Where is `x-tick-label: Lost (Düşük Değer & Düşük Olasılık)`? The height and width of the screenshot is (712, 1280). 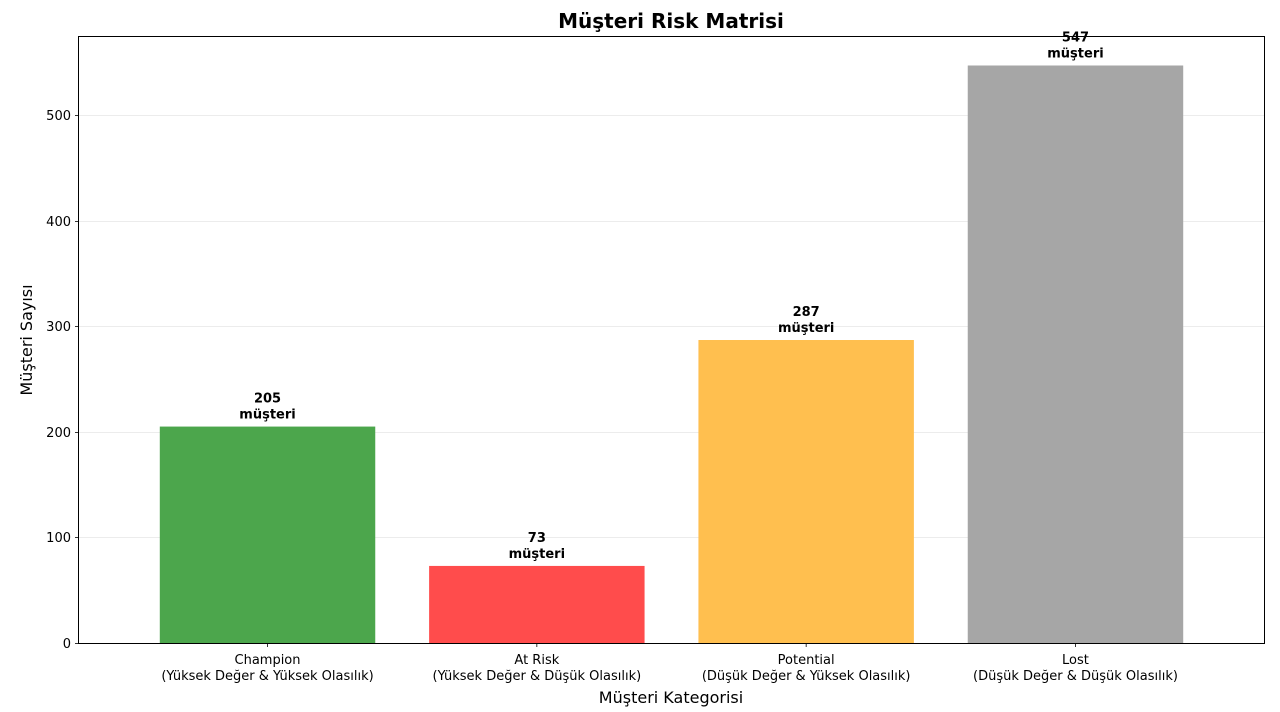
x-tick-label: Lost (Düşük Değer & Düşük Olasılık) is located at coordinates (1075, 668).